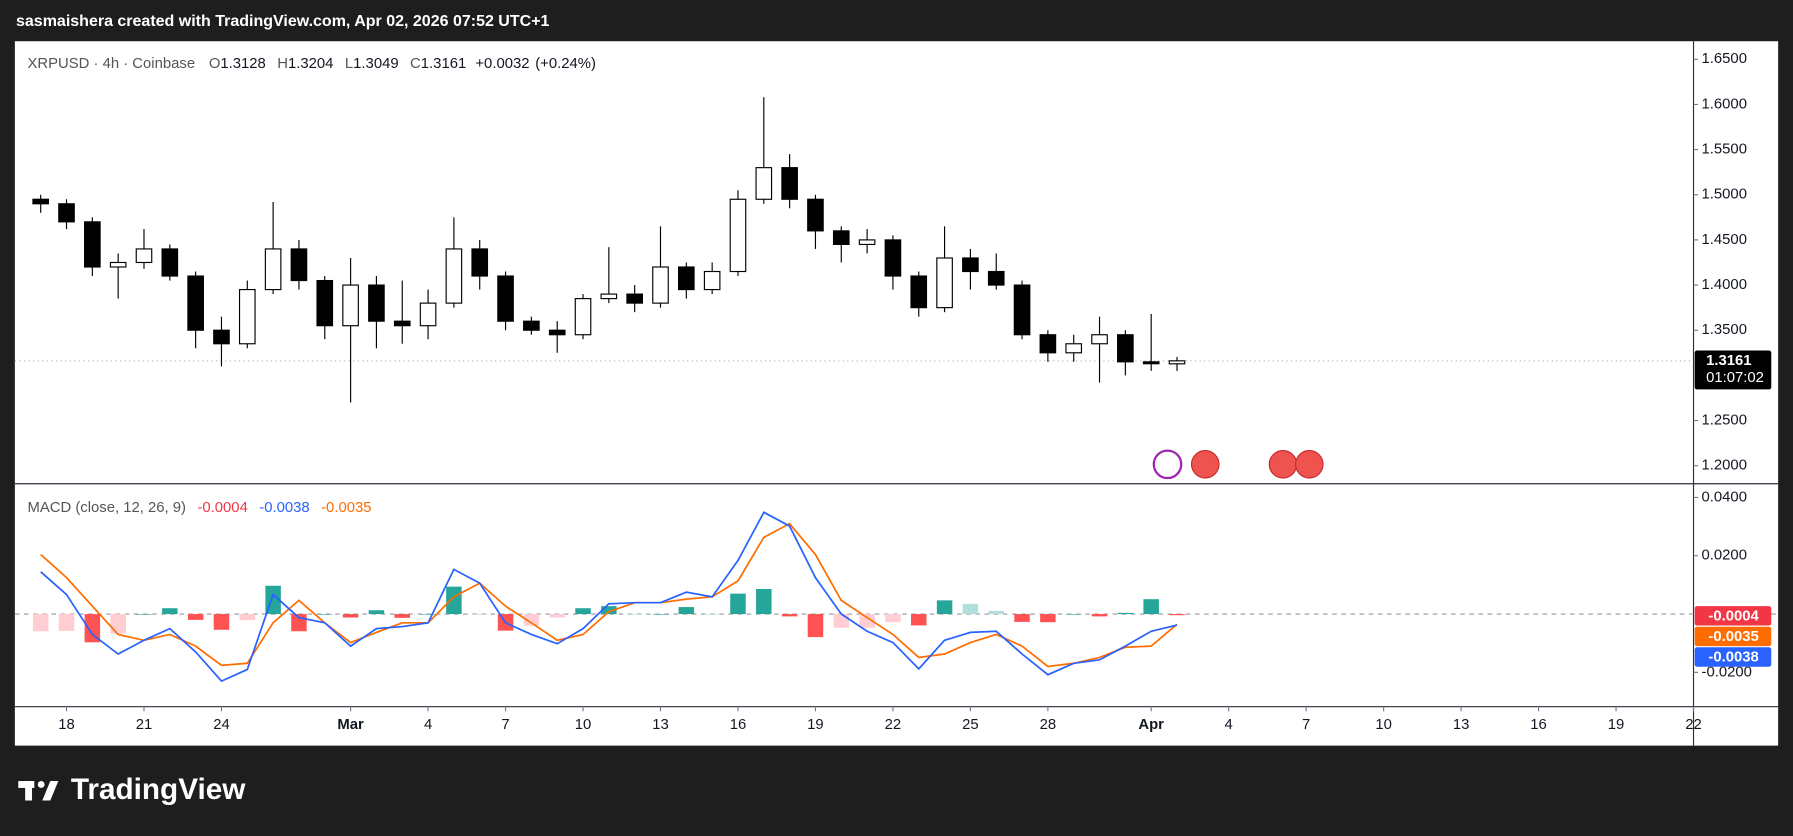  Describe the element at coordinates (738, 725) in the screenshot. I see `x-tick-label: 16` at that location.